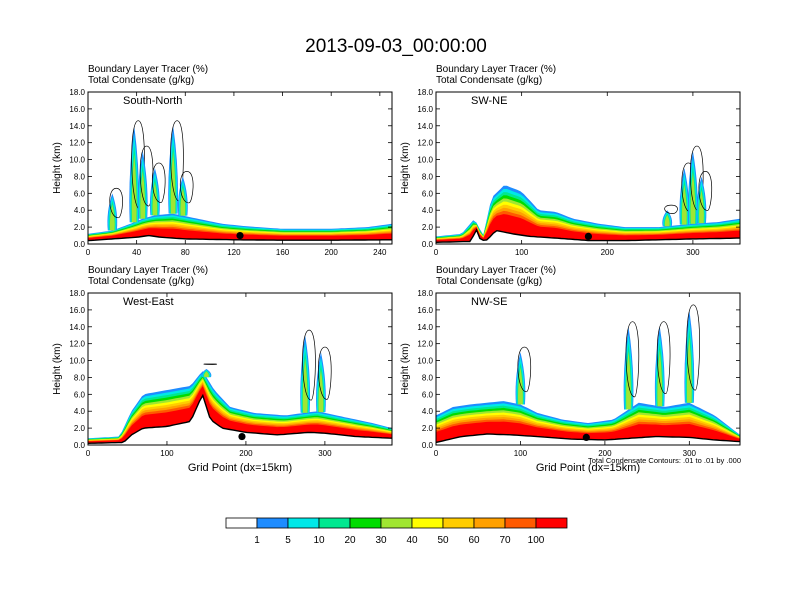 The image size is (792, 612). What do you see at coordinates (88, 453) in the screenshot?
I see `x-tick-label: 0` at bounding box center [88, 453].